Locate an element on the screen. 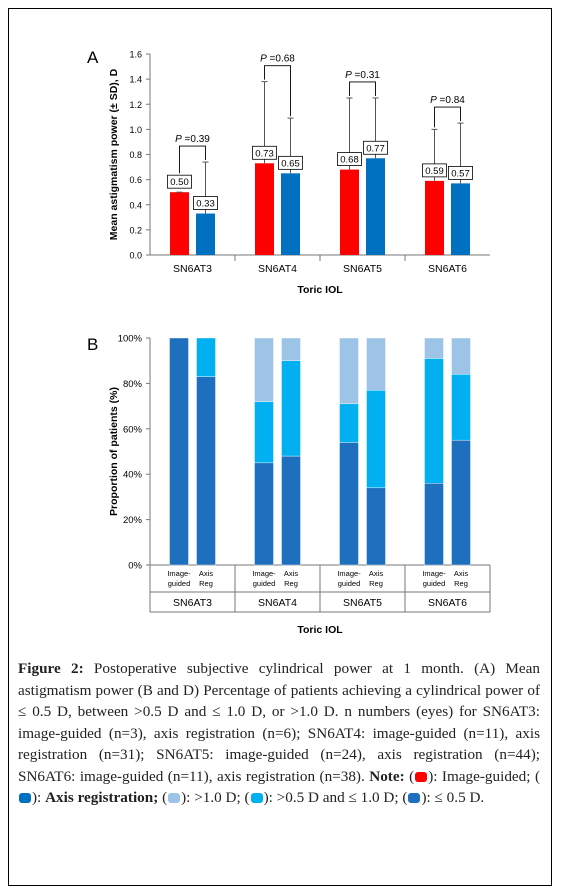 Image resolution: width=562 pixels, height=895 pixels. x-category-label: SN6AT4 is located at coordinates (277, 603).